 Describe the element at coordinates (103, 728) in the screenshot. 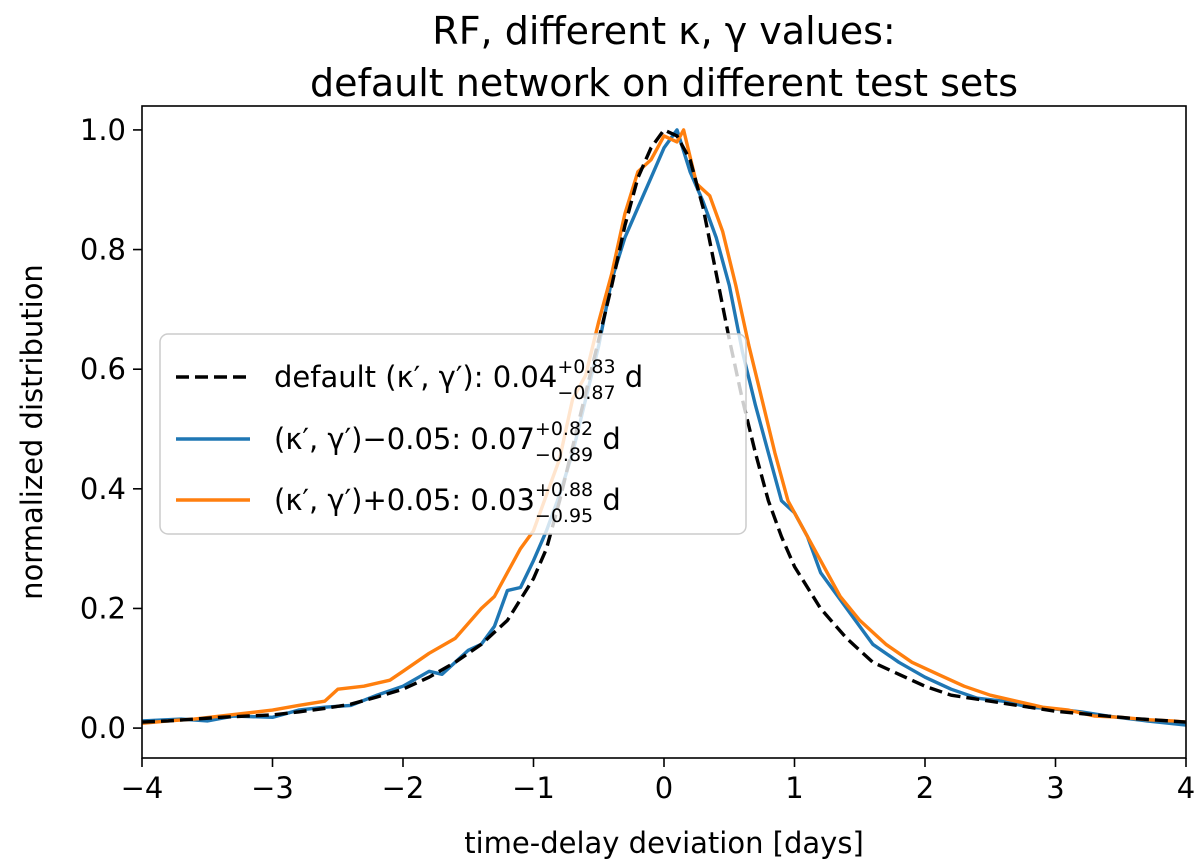

I see `y-tick-label: 0.0` at that location.